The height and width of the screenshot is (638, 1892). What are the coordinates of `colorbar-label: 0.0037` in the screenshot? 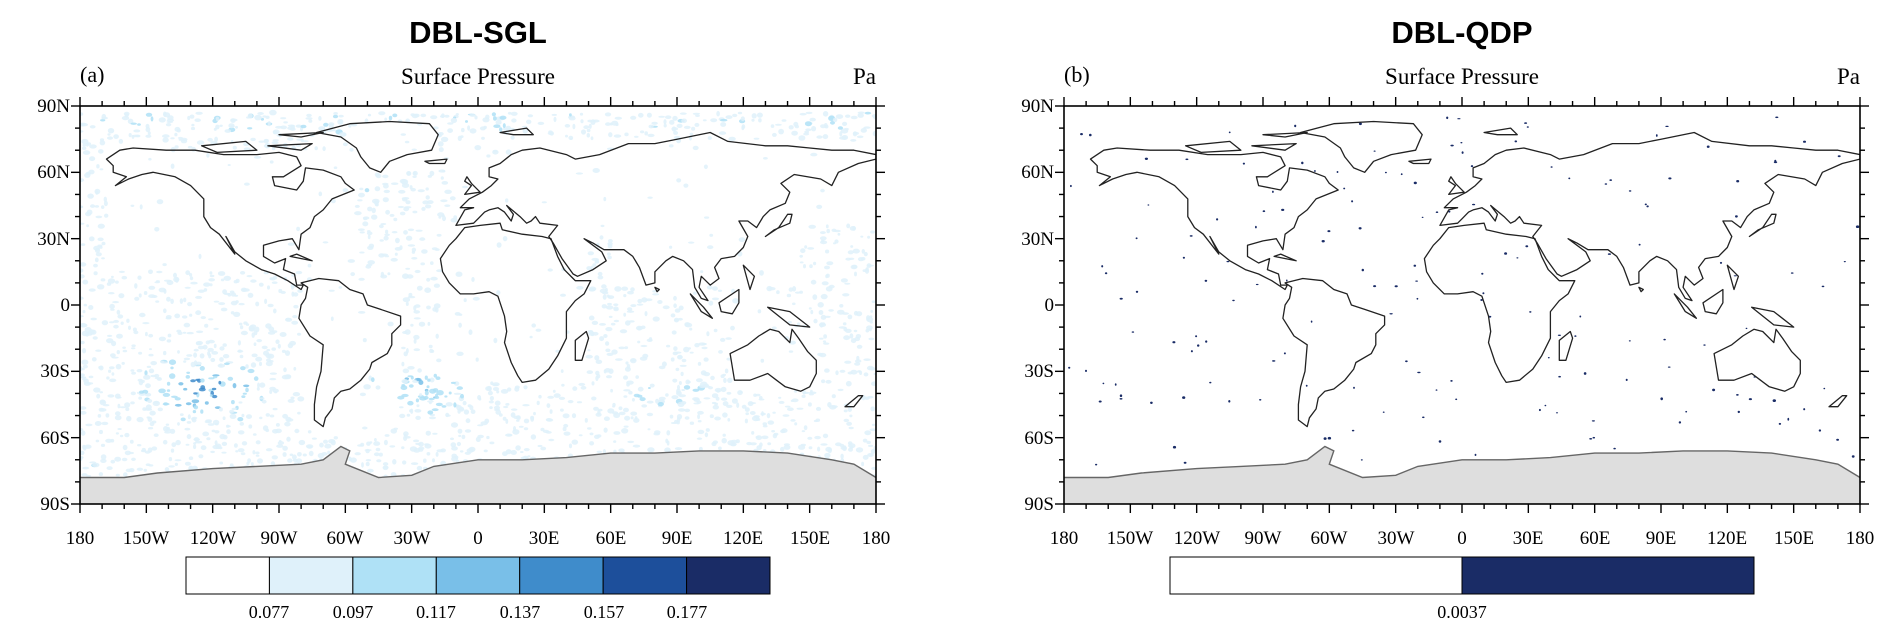 It's located at (1462, 612).